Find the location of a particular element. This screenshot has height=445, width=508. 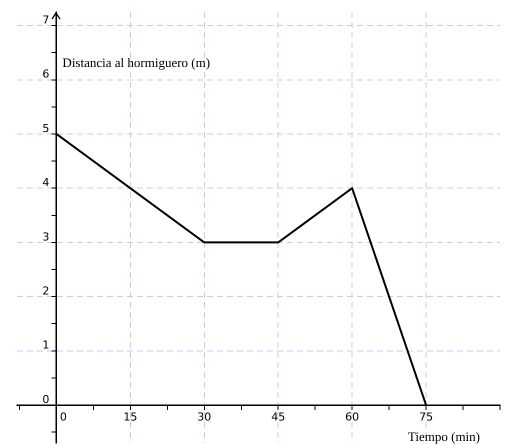

y-tick-label: 1 is located at coordinates (46, 345).